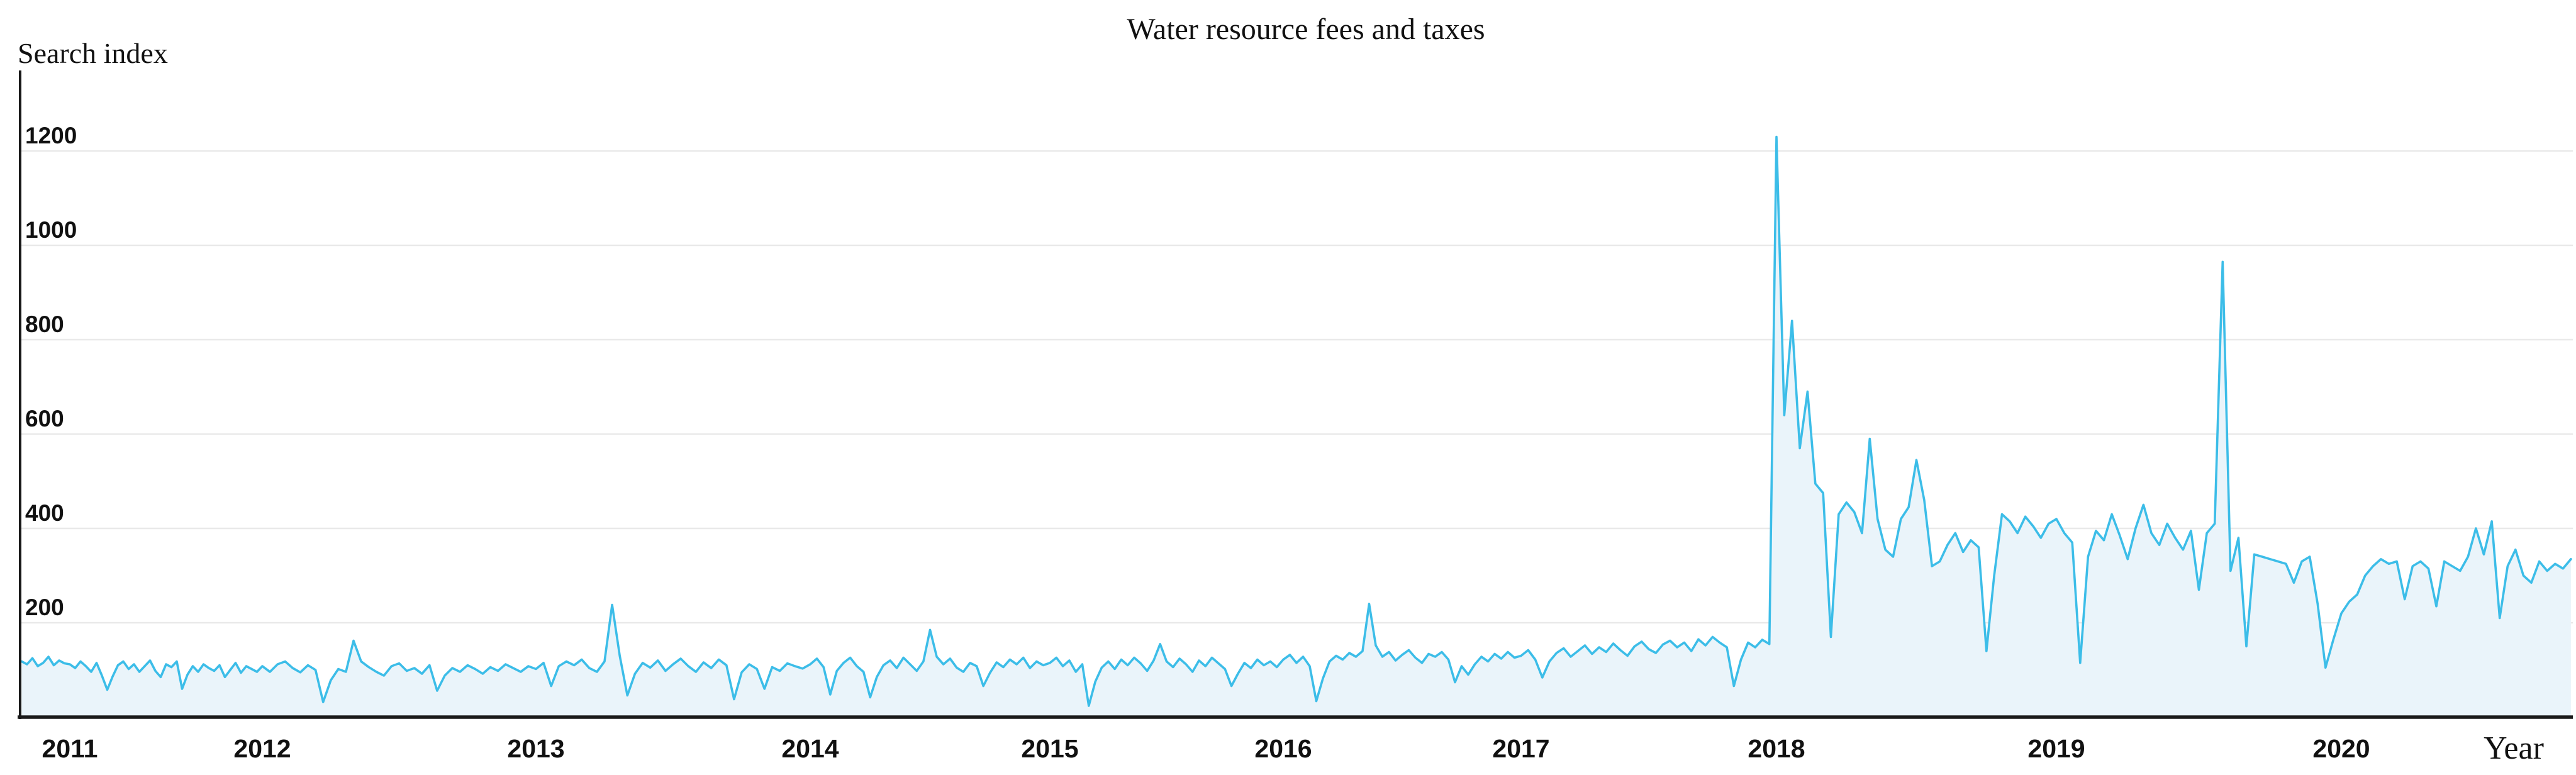 The image size is (2576, 775). I want to click on y-tick-label-400: 400, so click(44, 513).